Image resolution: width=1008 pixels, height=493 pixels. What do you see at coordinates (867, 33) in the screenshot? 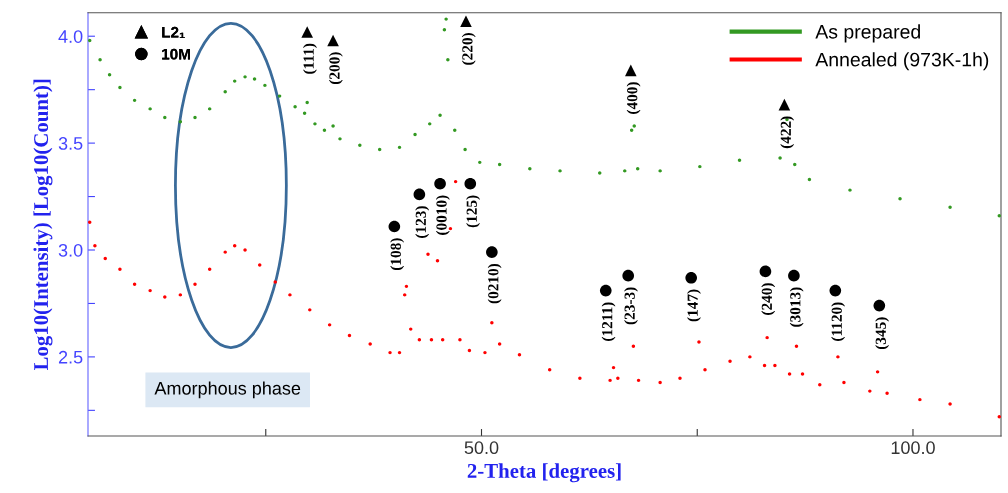
I see `legend-label: As prepared` at bounding box center [867, 33].